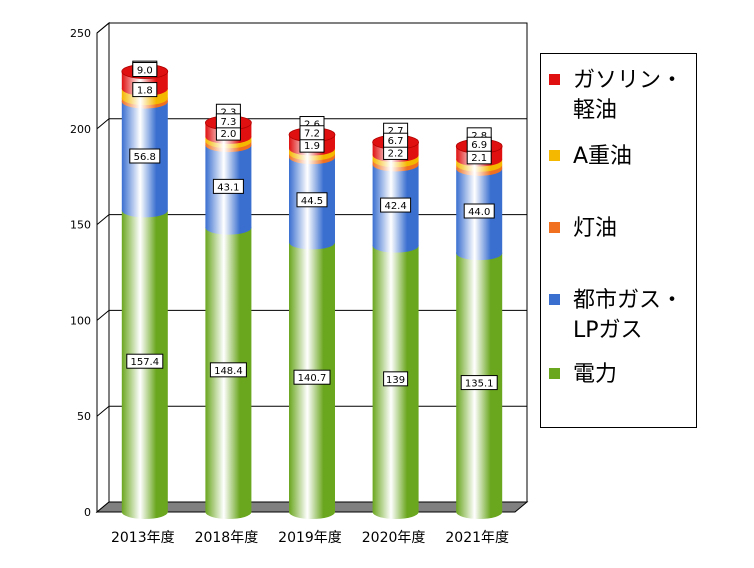 This screenshot has height=568, width=754. I want to click on svg-text: 9.0, so click(145, 71).